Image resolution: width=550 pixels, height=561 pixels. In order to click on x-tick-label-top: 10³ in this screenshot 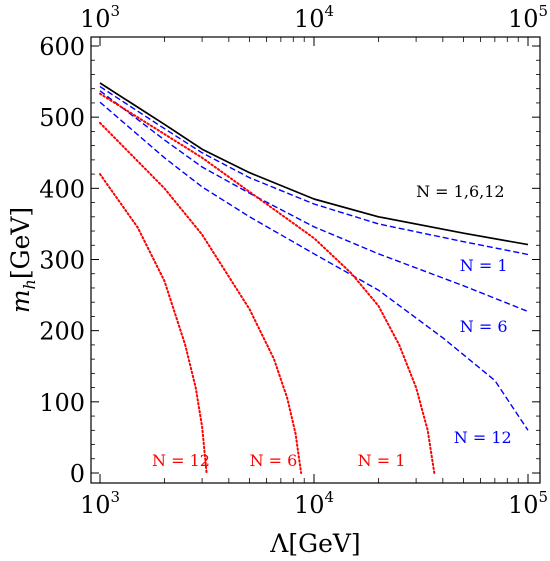, I will do `click(100, 17)`.